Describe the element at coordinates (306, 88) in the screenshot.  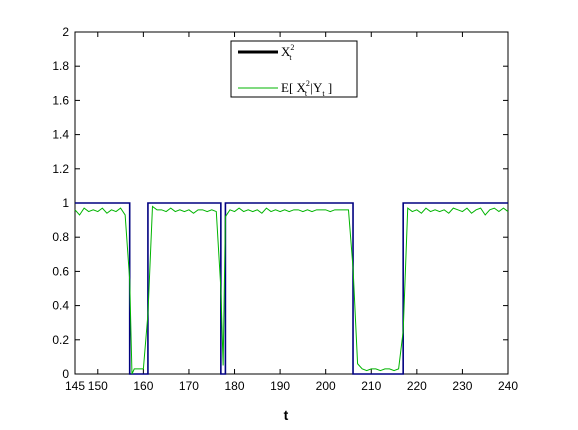
I see `legend-label-series-2: E[ X2 t |Yt ]` at that location.